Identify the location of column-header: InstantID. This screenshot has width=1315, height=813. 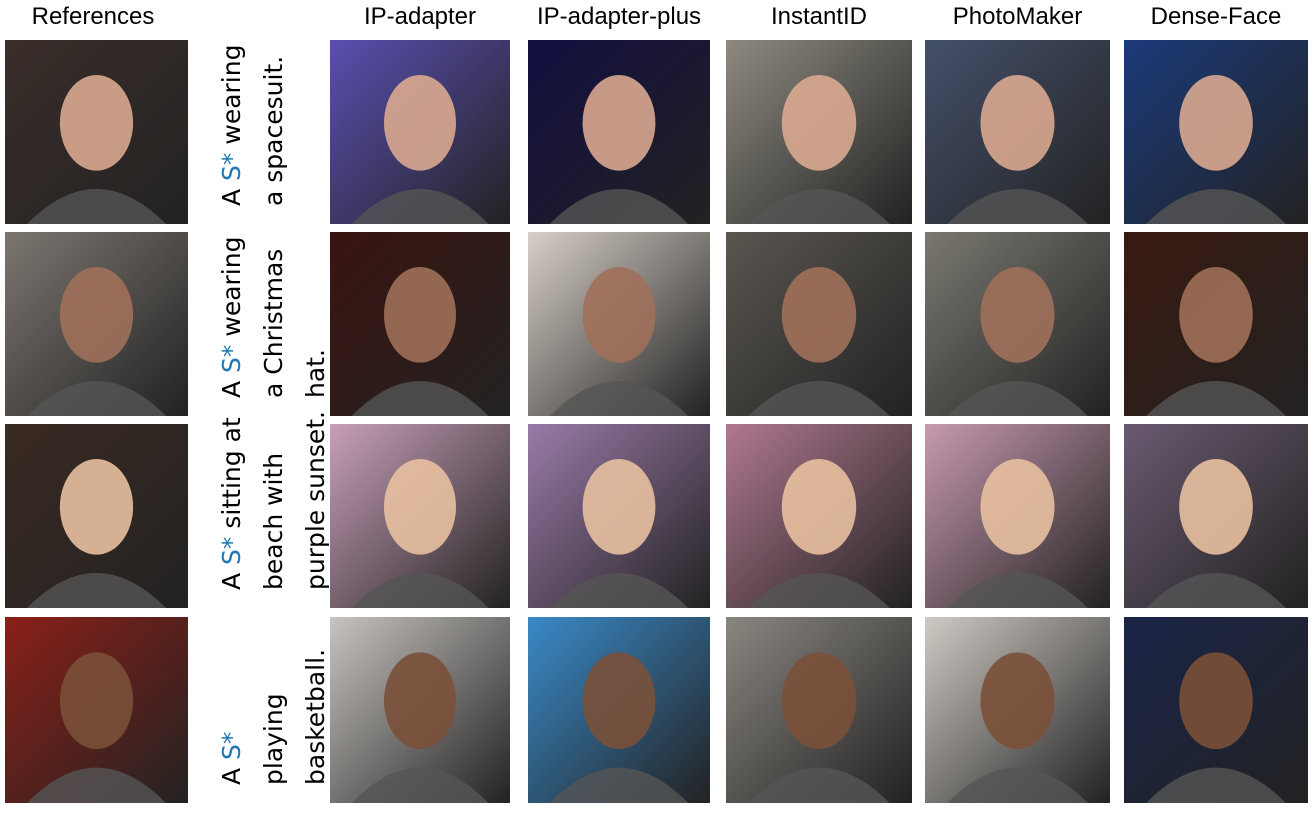
(819, 16).